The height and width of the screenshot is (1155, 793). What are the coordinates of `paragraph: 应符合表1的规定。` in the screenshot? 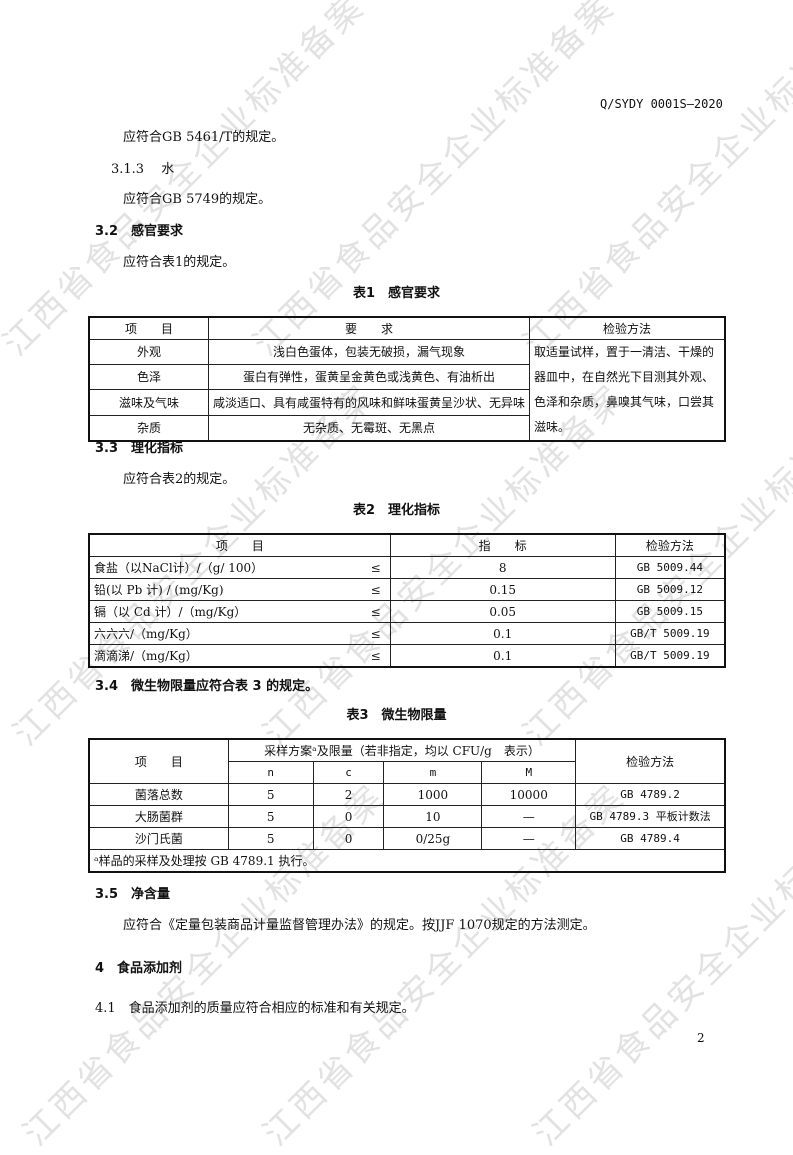 It's located at (179, 262).